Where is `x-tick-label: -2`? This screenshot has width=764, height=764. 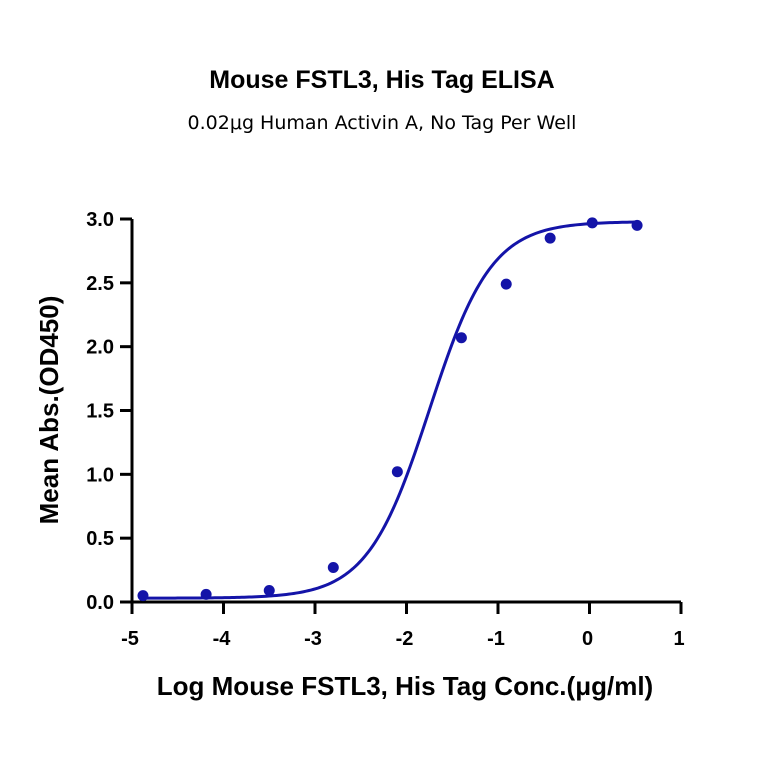 x-tick-label: -2 is located at coordinates (405, 639).